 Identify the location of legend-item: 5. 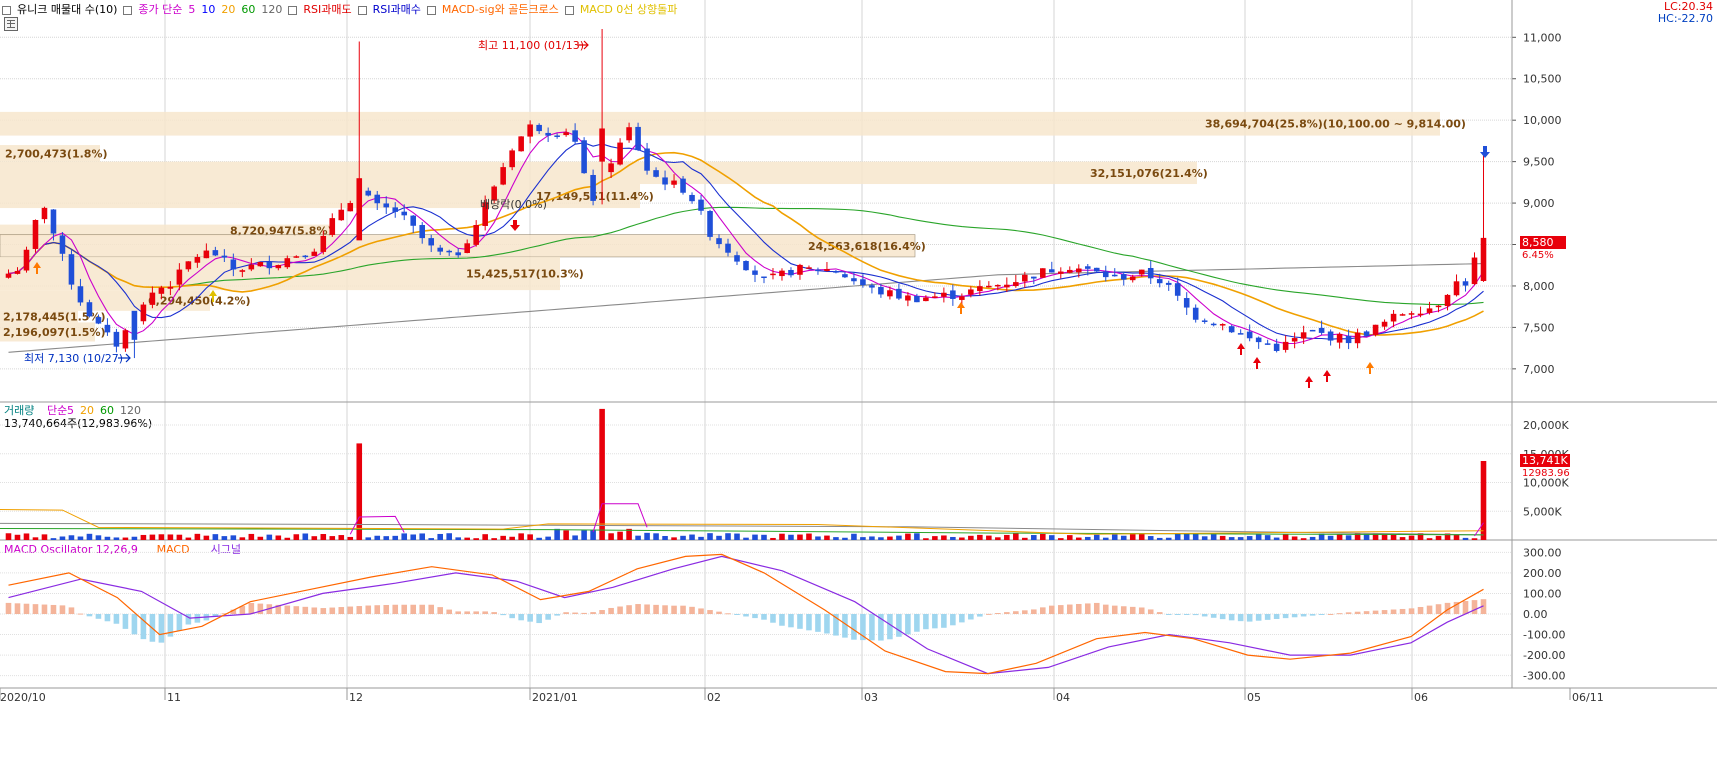
(192, 9).